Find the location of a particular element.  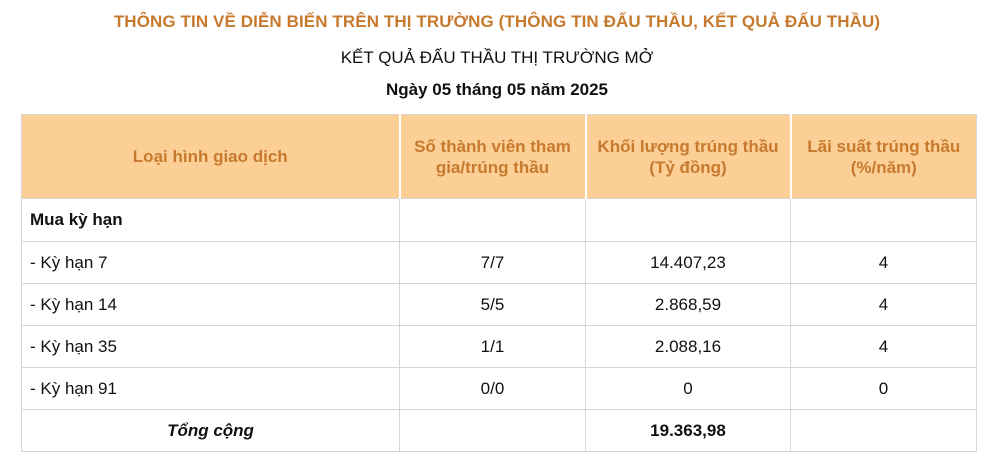

row-label: - Kỳ hạn 35 is located at coordinates (210, 346).